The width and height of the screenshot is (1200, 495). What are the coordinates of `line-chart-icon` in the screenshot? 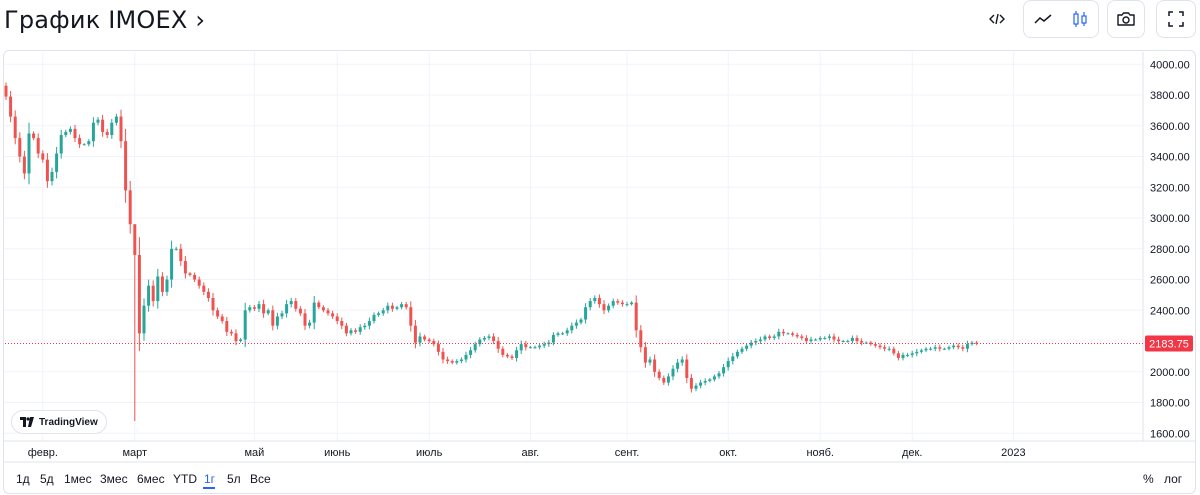 It's located at (1042, 19).